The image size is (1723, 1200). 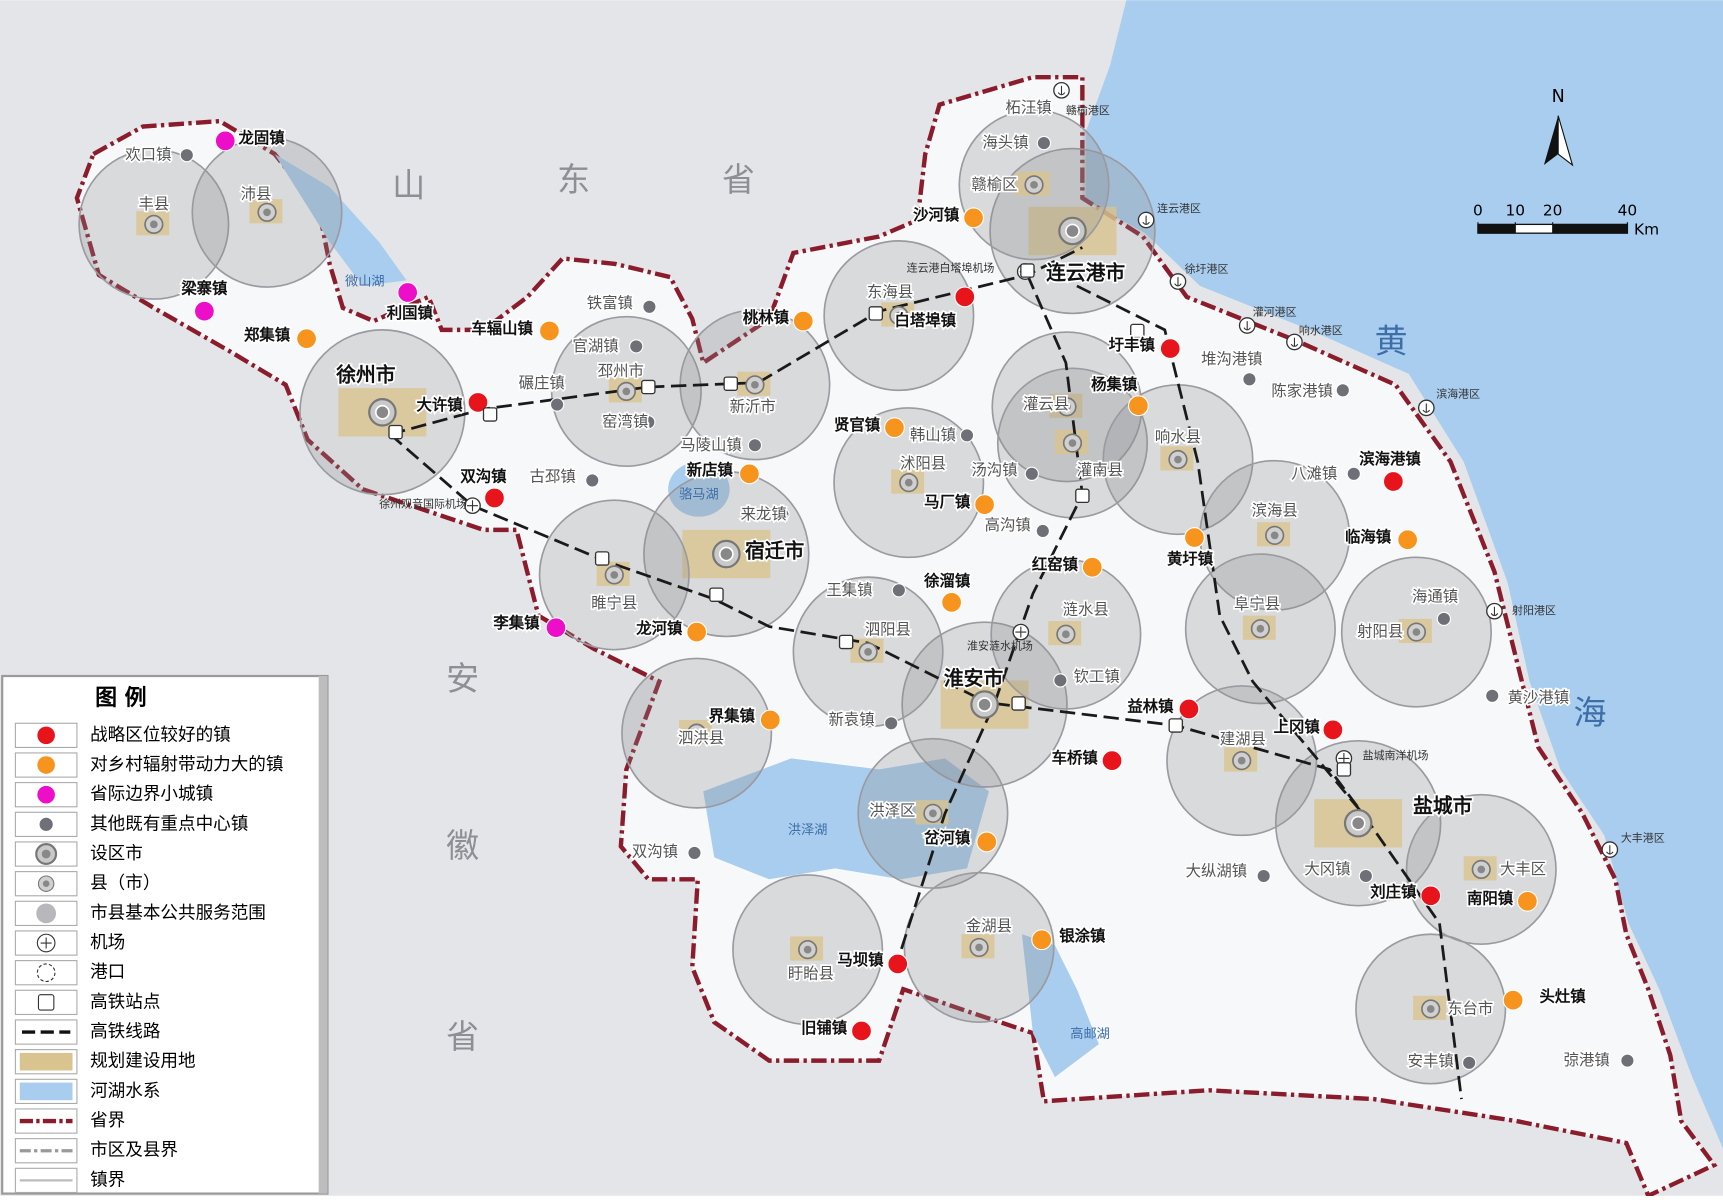 What do you see at coordinates (1435, 596) in the screenshot?
I see `town-label: 海通镇` at bounding box center [1435, 596].